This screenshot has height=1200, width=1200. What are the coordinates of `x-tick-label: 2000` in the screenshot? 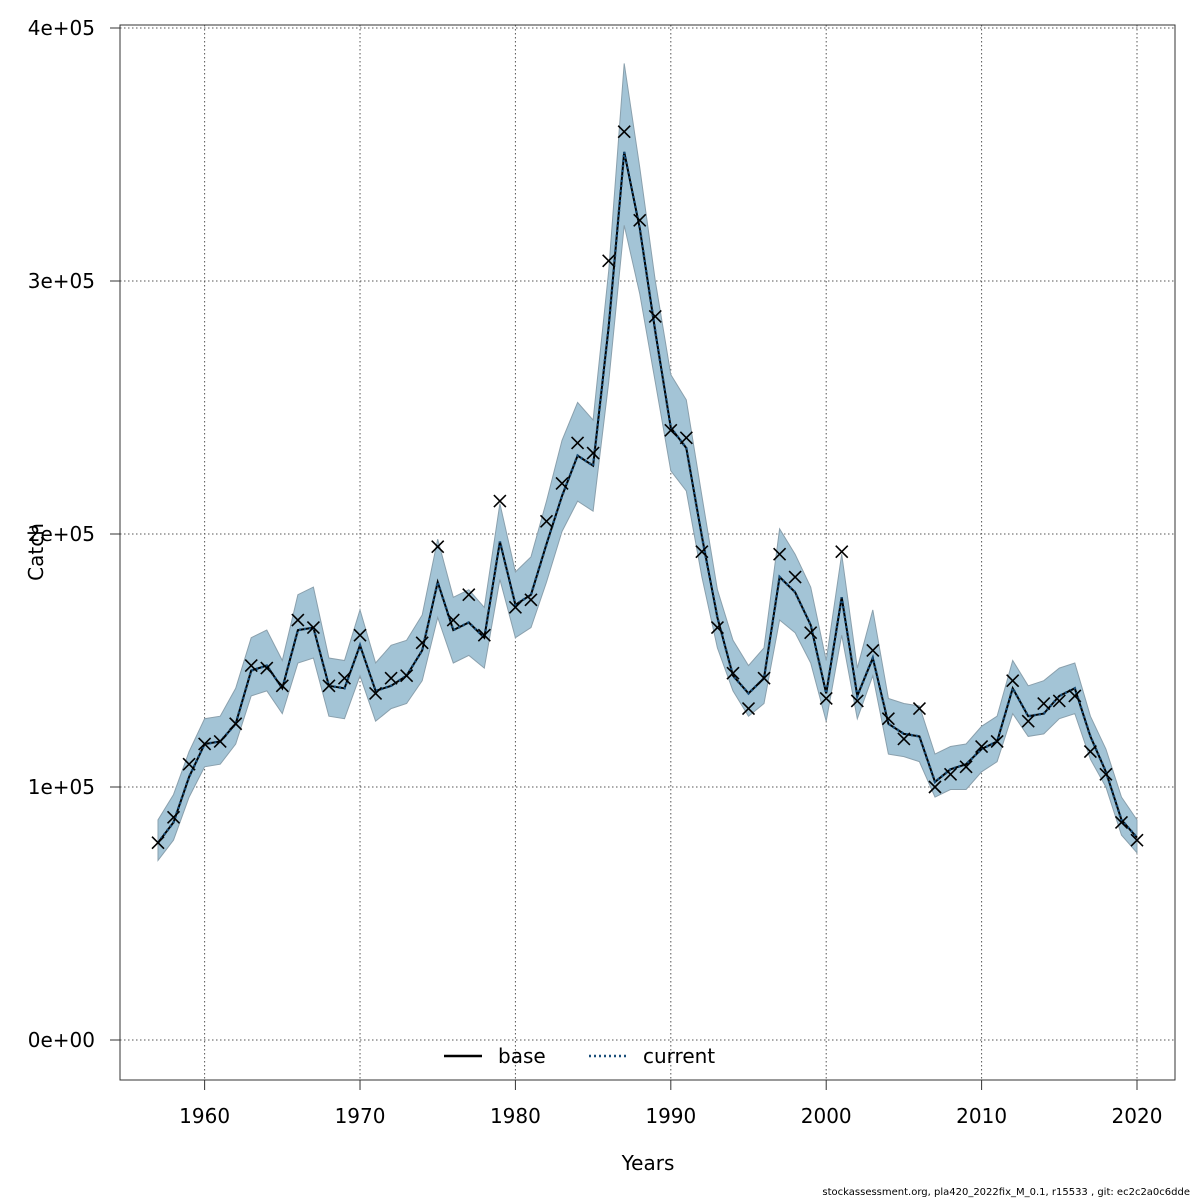 It's located at (826, 1116).